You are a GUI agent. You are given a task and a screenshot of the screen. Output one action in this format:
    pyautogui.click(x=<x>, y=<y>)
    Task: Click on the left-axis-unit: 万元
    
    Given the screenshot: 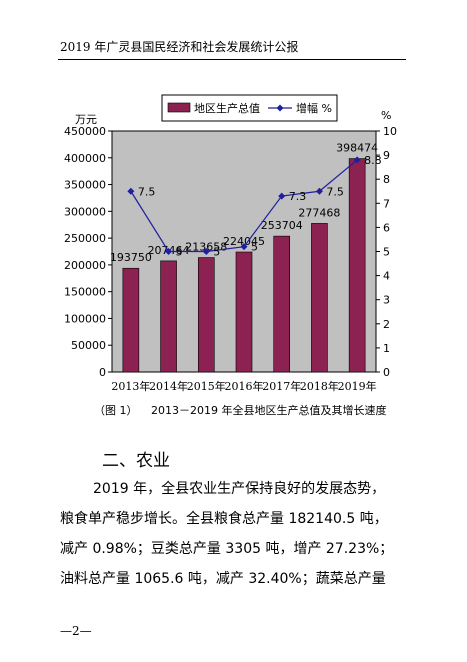 What is the action you would take?
    pyautogui.click(x=86, y=119)
    